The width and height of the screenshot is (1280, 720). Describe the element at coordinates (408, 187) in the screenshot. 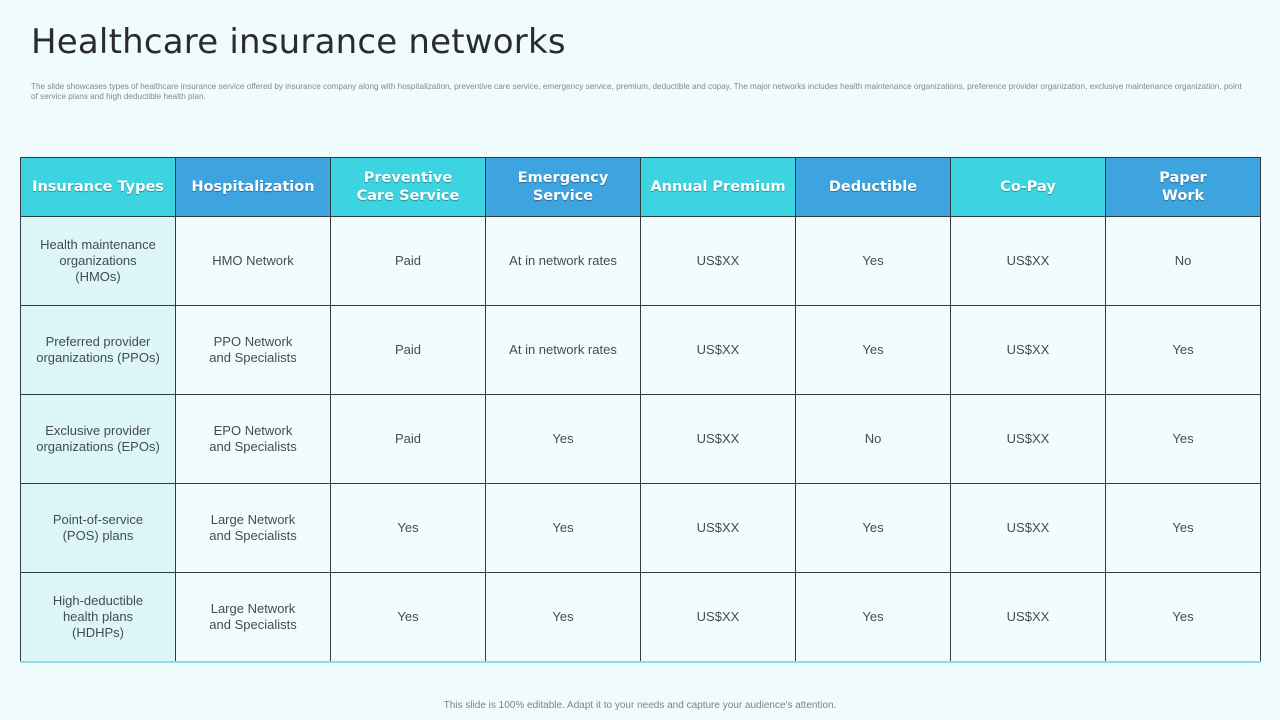

I see `header-preventive-care-service: Preventive Care Service` at that location.